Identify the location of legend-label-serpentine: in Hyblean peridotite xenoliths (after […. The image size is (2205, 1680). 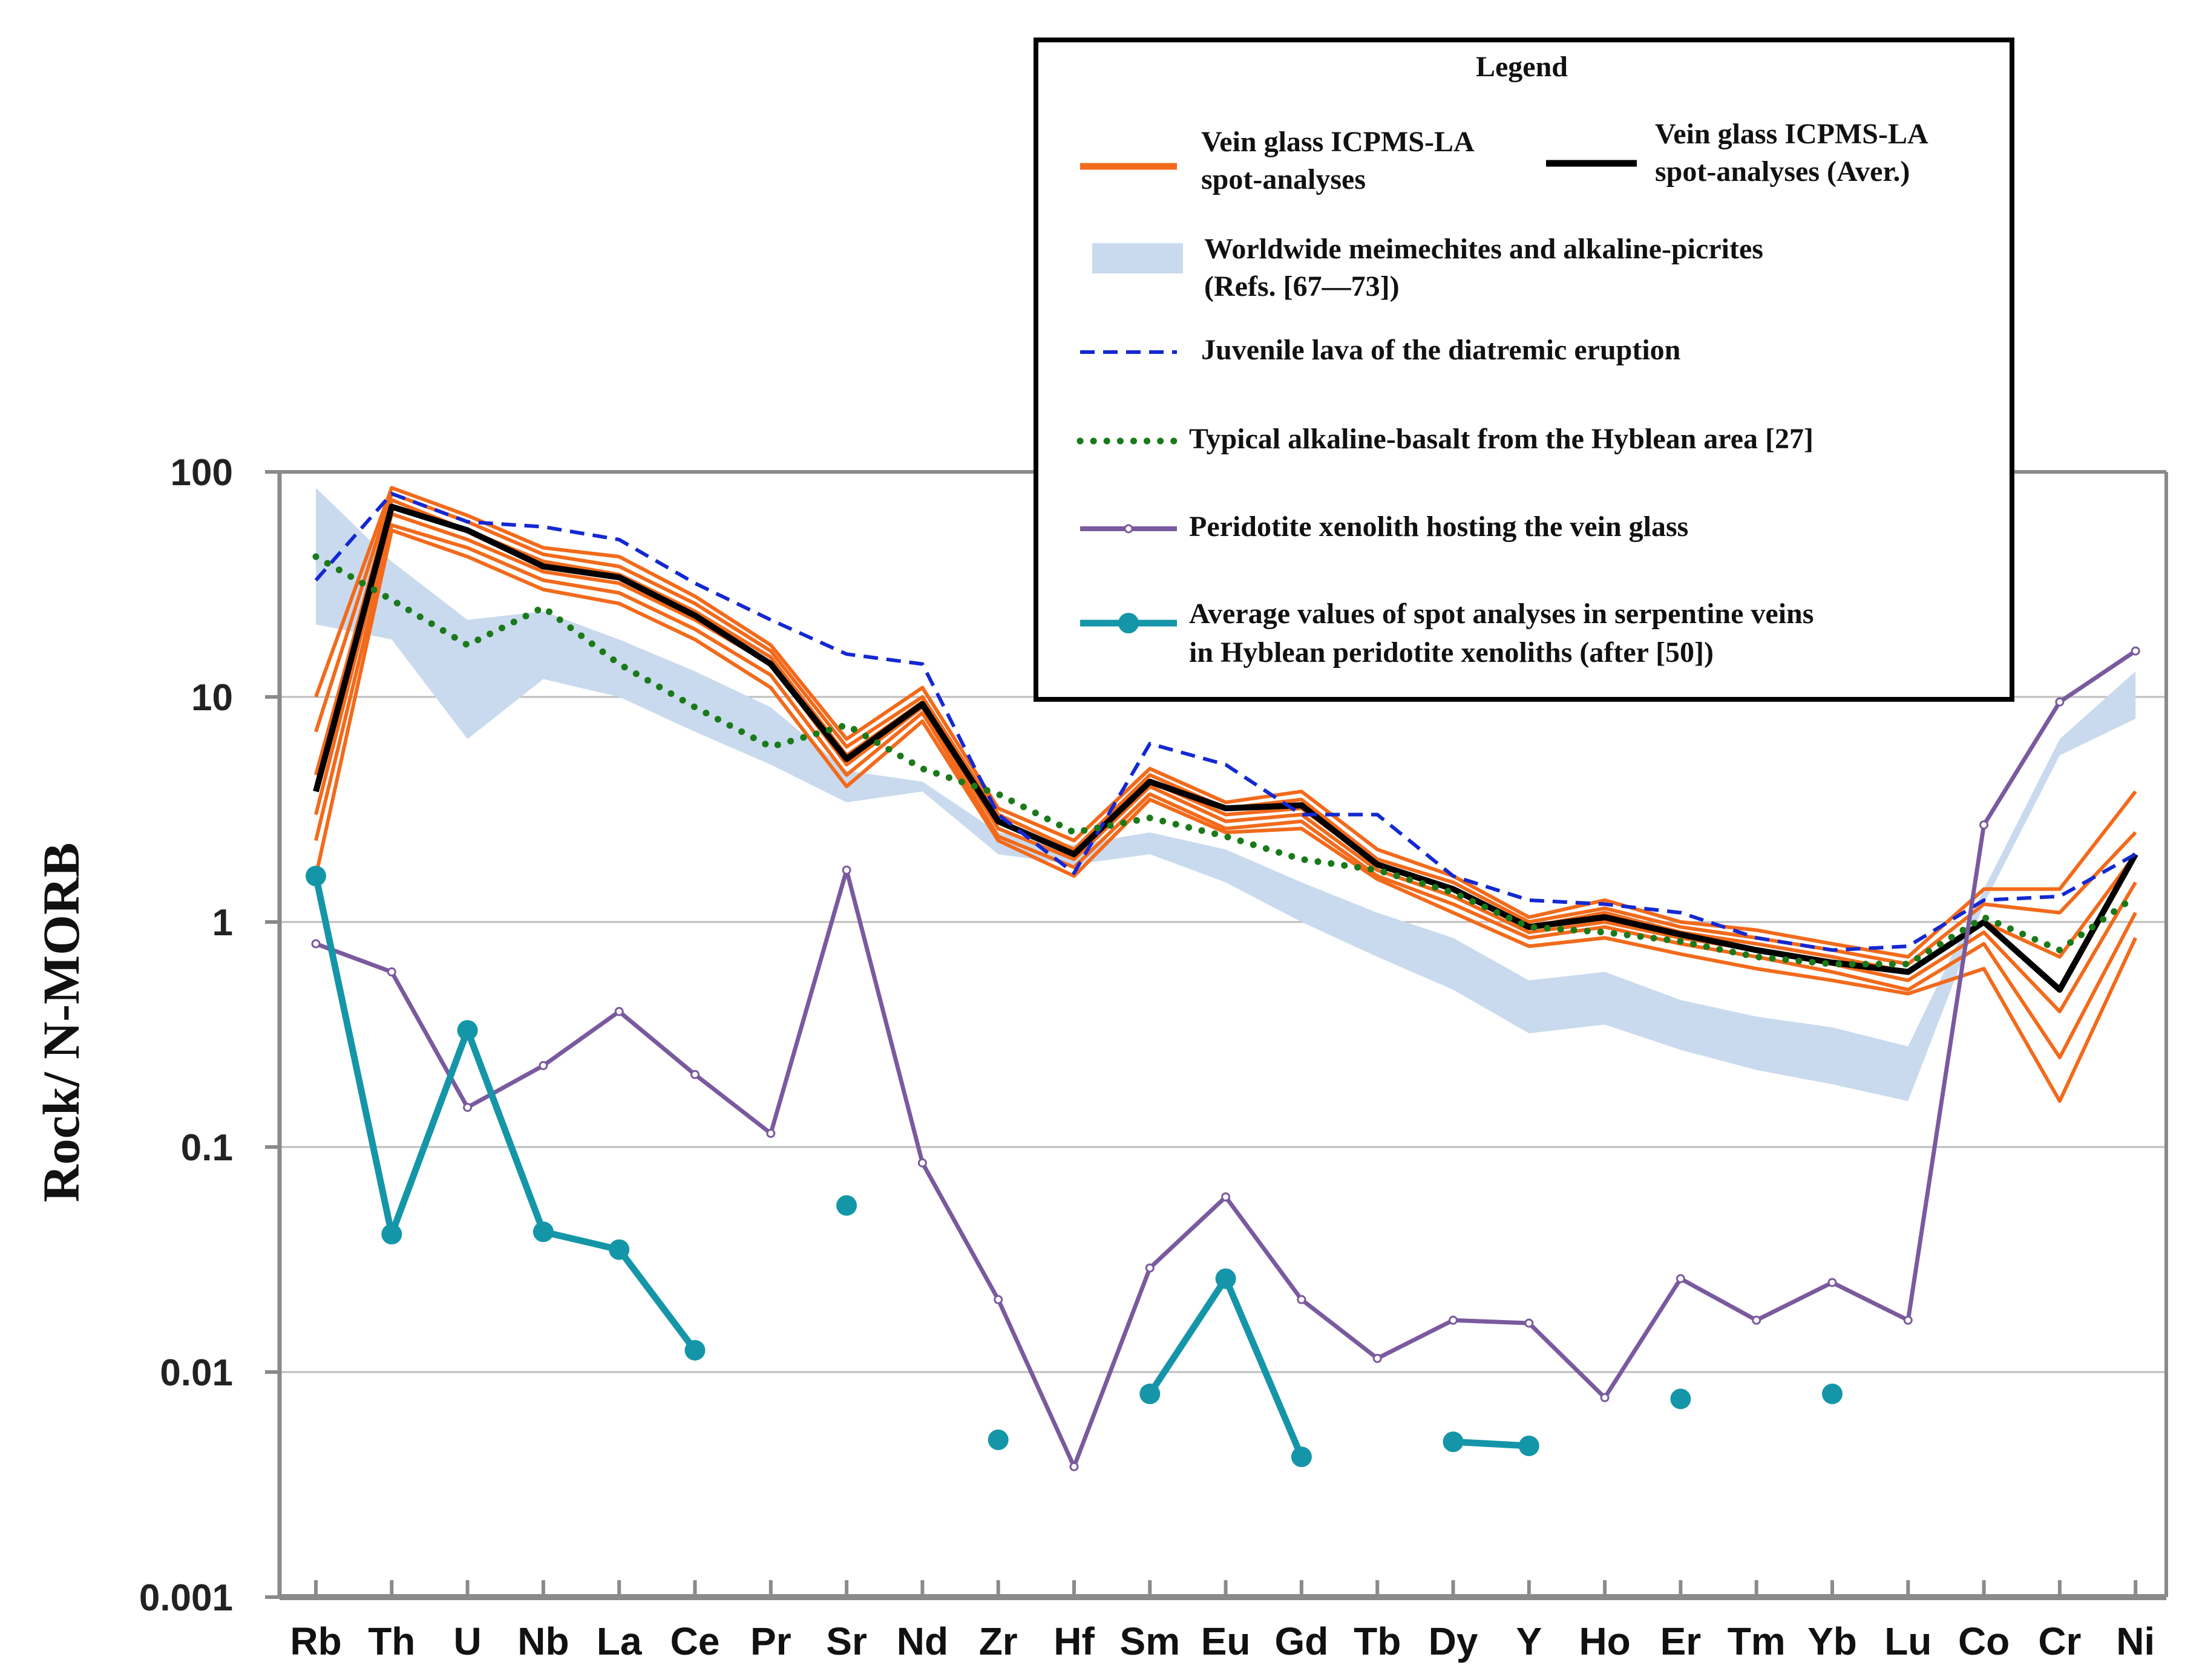
(1451, 652).